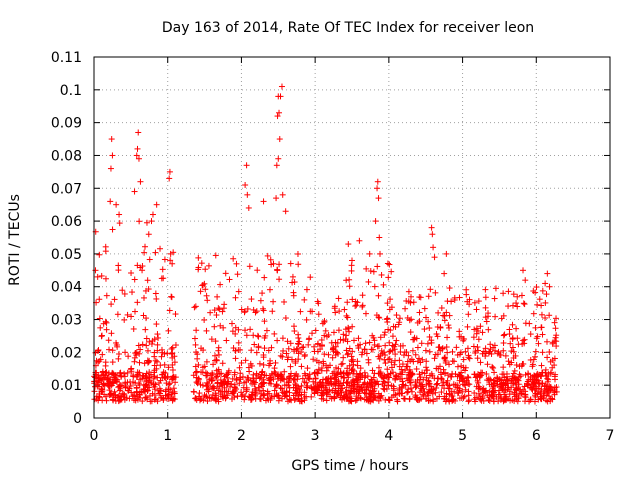 The height and width of the screenshot is (480, 640). Describe the element at coordinates (388, 436) in the screenshot. I see `x-tick-label: 4` at that location.